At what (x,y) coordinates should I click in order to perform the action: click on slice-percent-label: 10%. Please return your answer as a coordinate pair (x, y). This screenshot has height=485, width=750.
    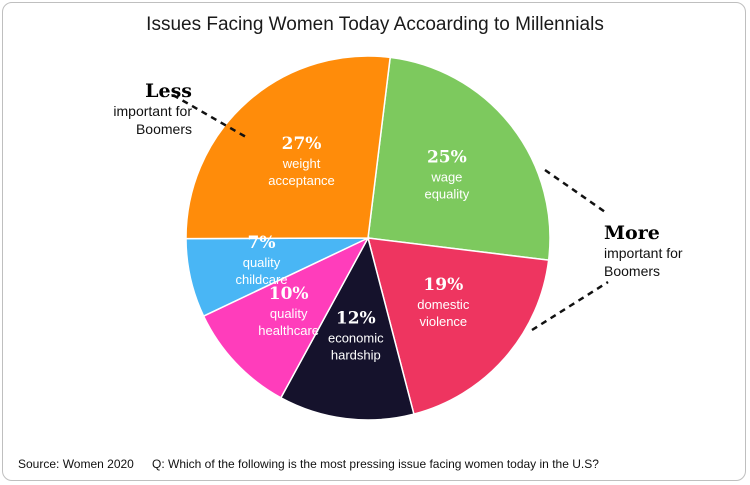
    Looking at the image, I should click on (289, 294).